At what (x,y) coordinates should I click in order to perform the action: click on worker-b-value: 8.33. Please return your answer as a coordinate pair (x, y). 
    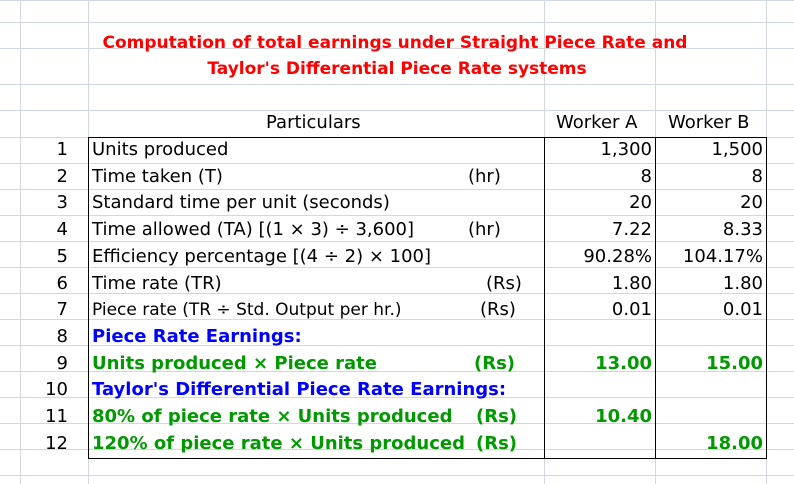
    Looking at the image, I should click on (742, 230).